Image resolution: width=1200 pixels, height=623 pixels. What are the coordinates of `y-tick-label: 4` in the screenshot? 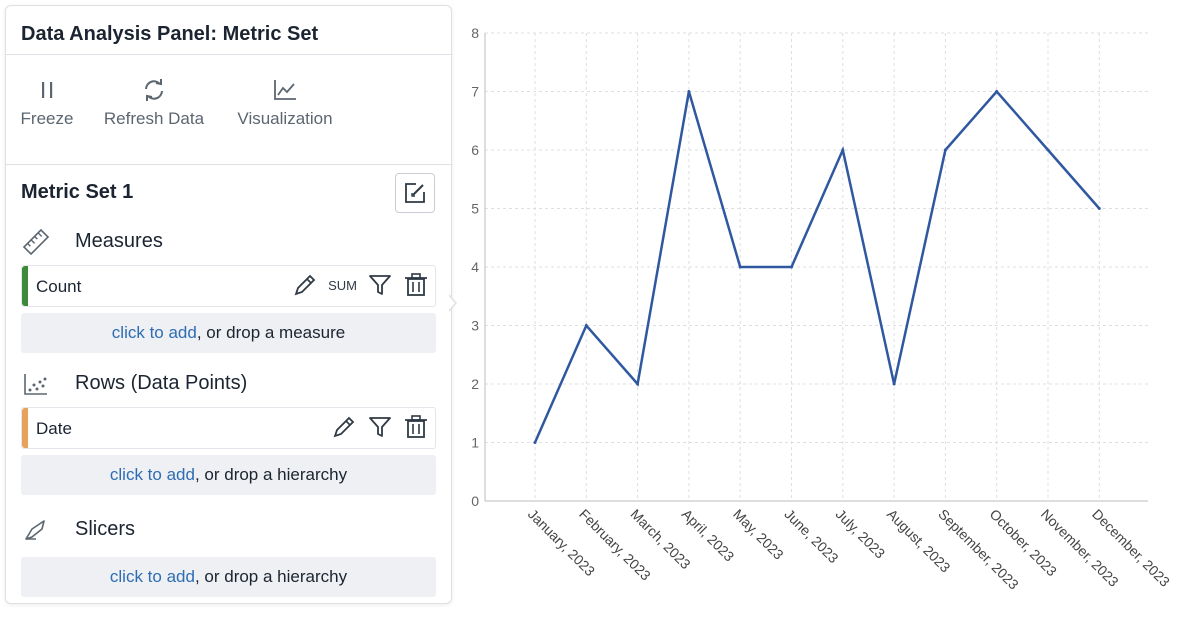 It's located at (475, 267).